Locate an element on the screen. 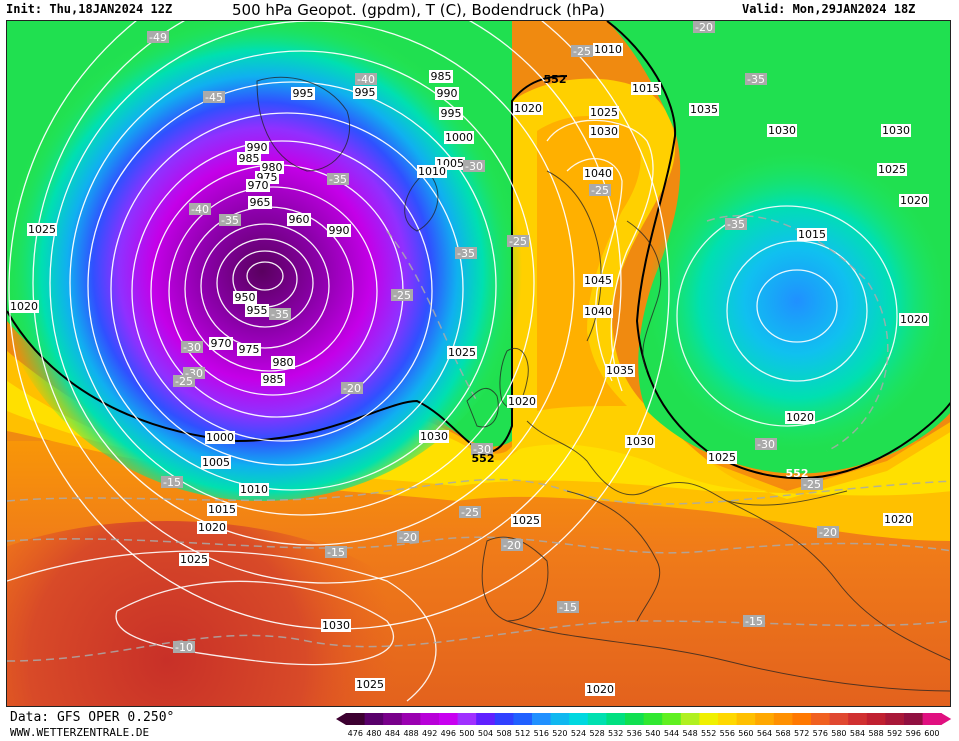  scale-arrow-left is located at coordinates (341, 719).